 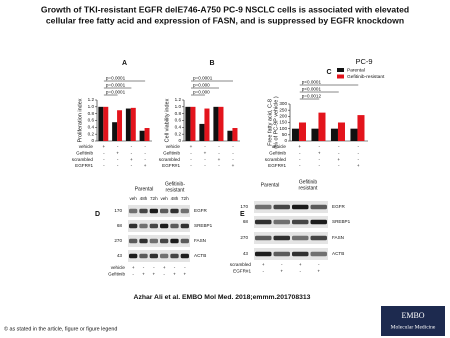 I want to click on y-tick-label: 0.8, so click(x=91, y=113).